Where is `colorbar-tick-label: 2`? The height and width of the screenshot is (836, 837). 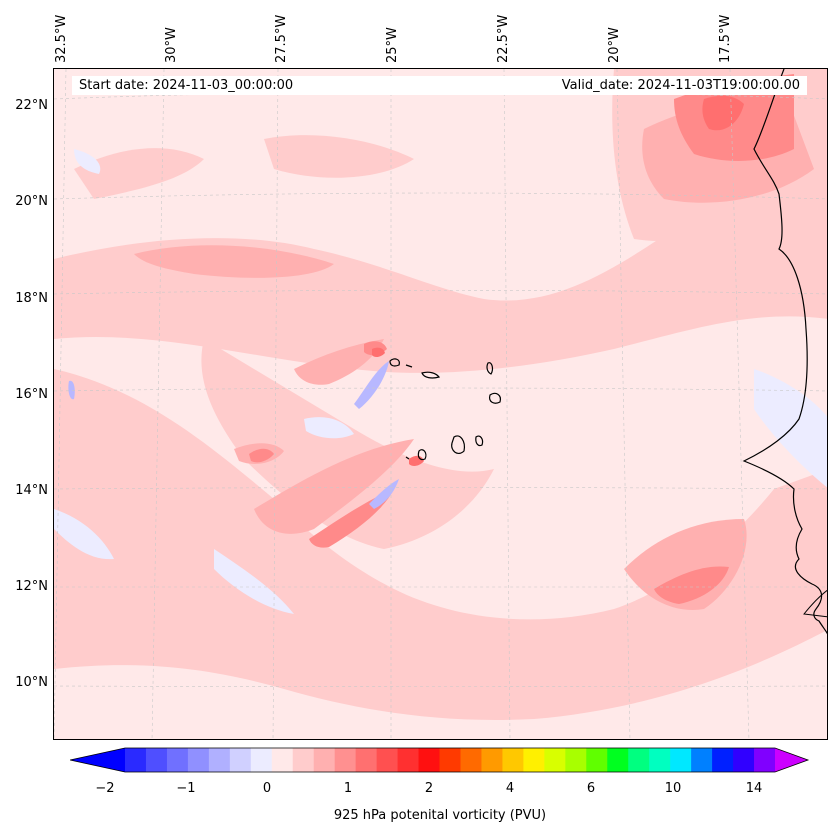 colorbar-tick-label: 2 is located at coordinates (429, 788).